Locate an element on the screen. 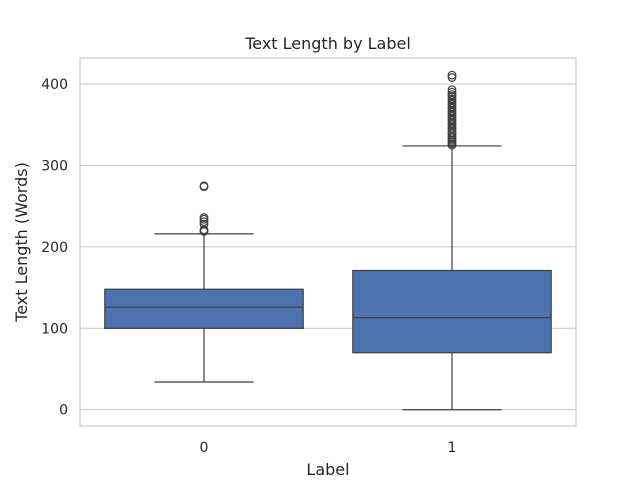  y-tick-label: 400 is located at coordinates (54, 85).